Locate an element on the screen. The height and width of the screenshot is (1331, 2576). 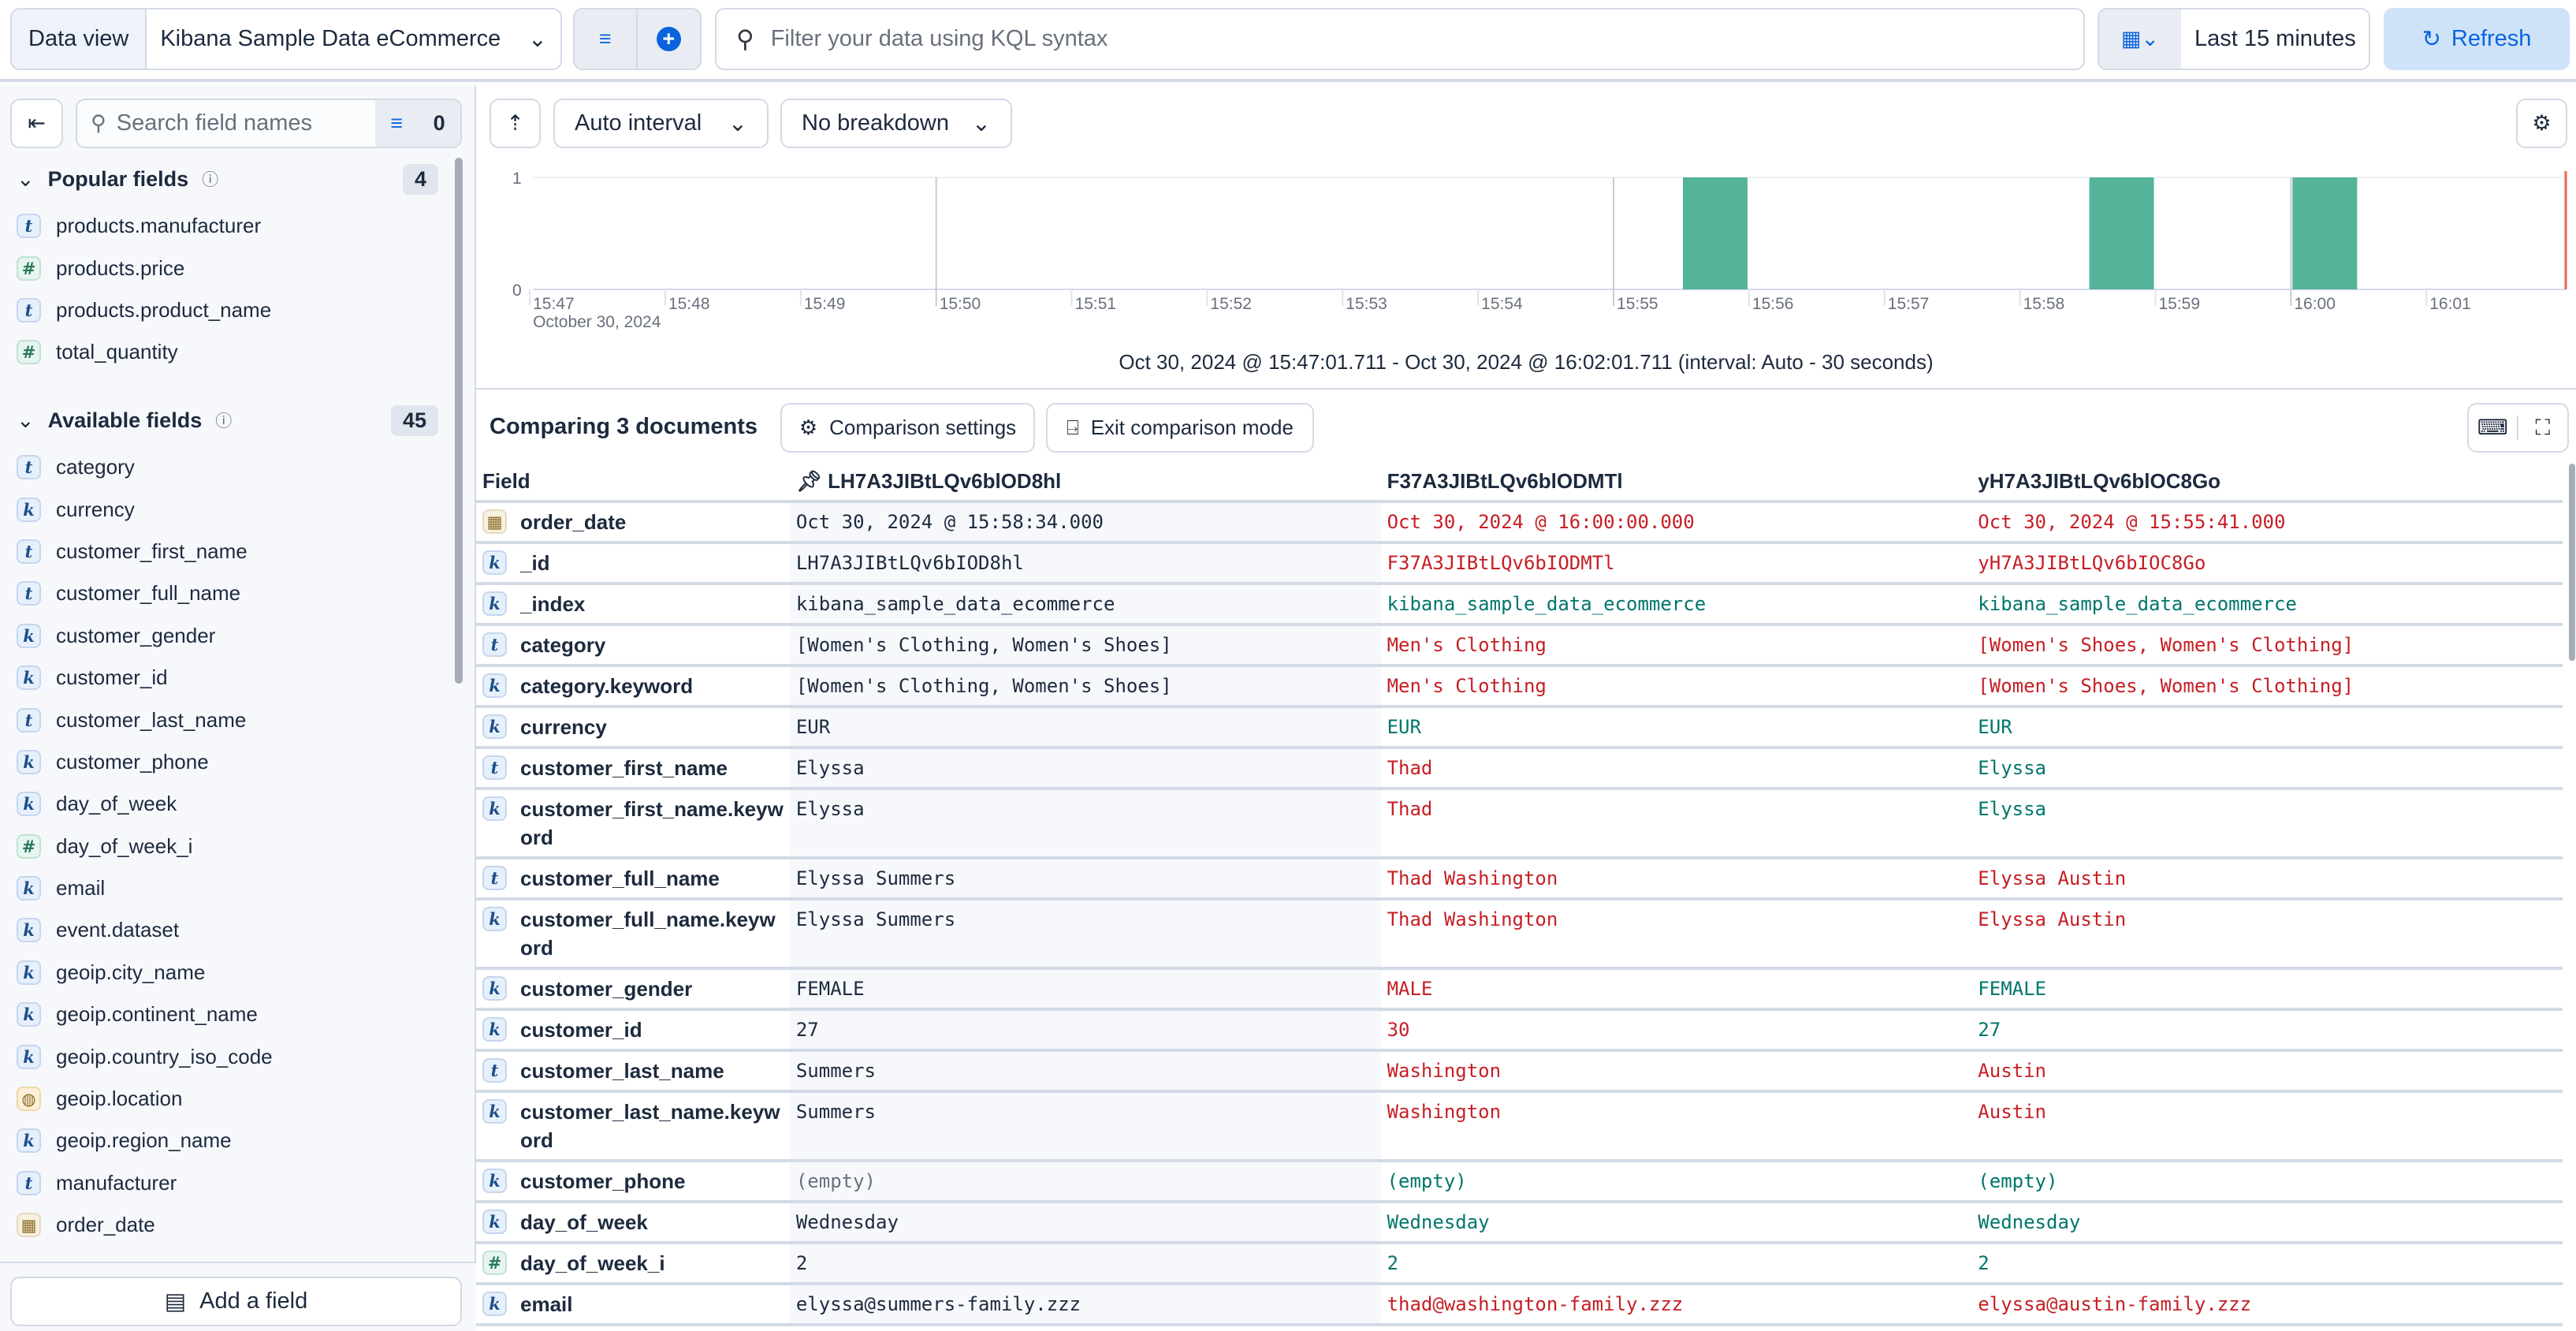
sidebar-field-item: k customer_gender is located at coordinates (226, 636).